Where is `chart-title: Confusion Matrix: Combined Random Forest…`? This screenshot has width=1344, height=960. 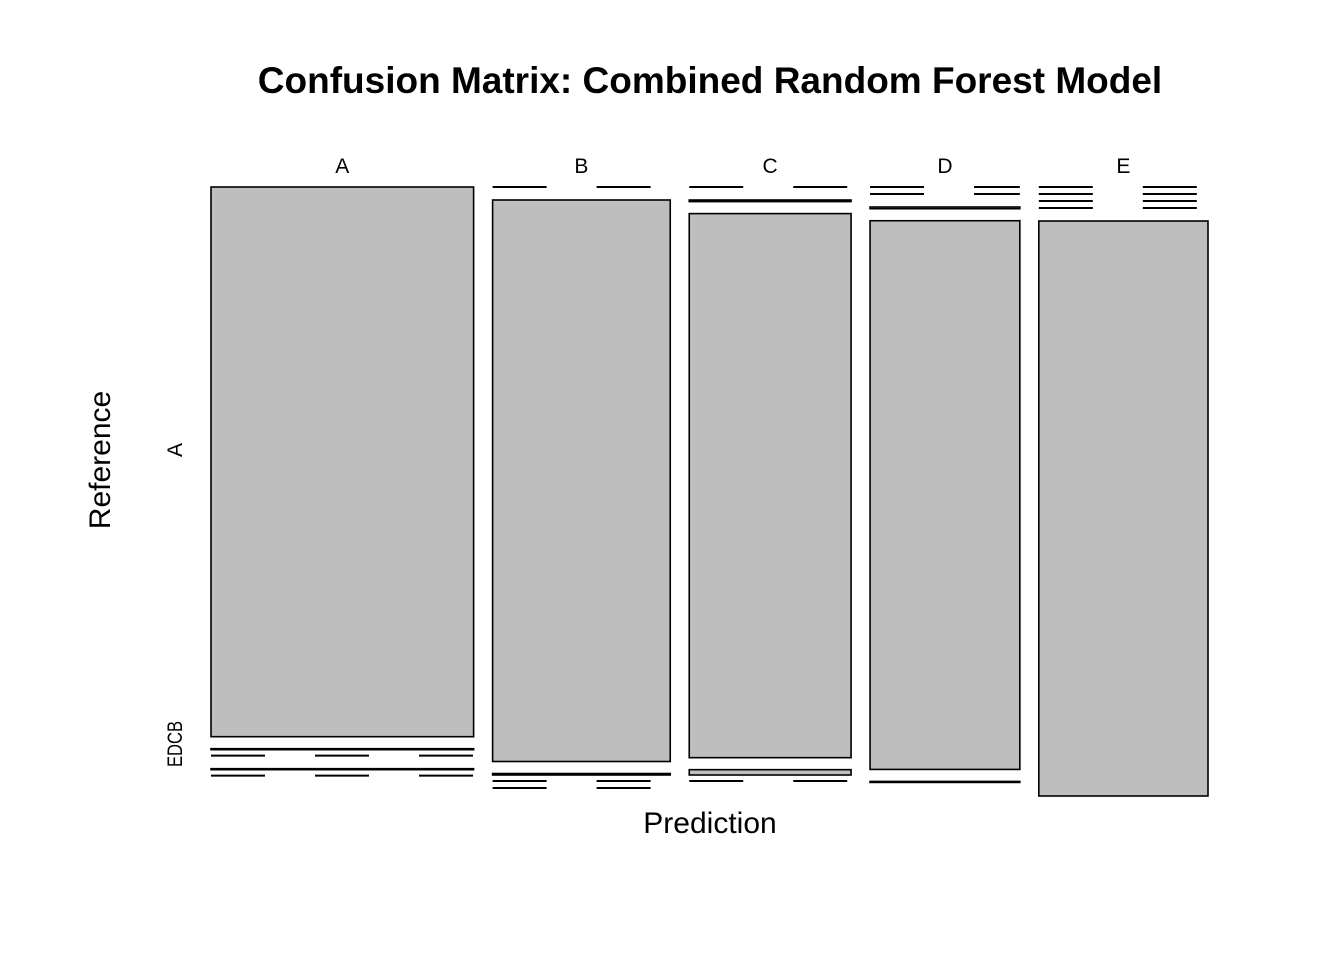
chart-title: Confusion Matrix: Combined Random Forest… is located at coordinates (710, 80).